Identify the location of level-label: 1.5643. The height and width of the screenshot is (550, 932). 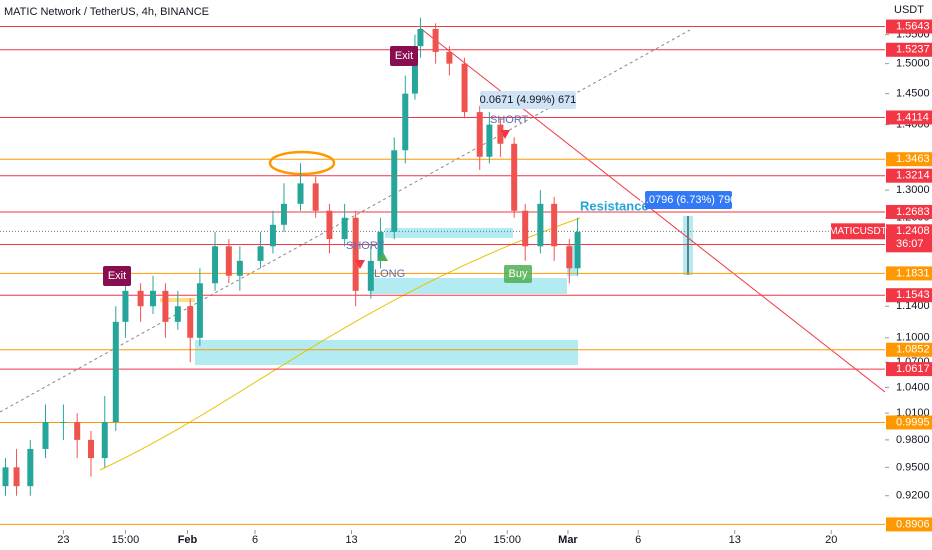
(913, 26).